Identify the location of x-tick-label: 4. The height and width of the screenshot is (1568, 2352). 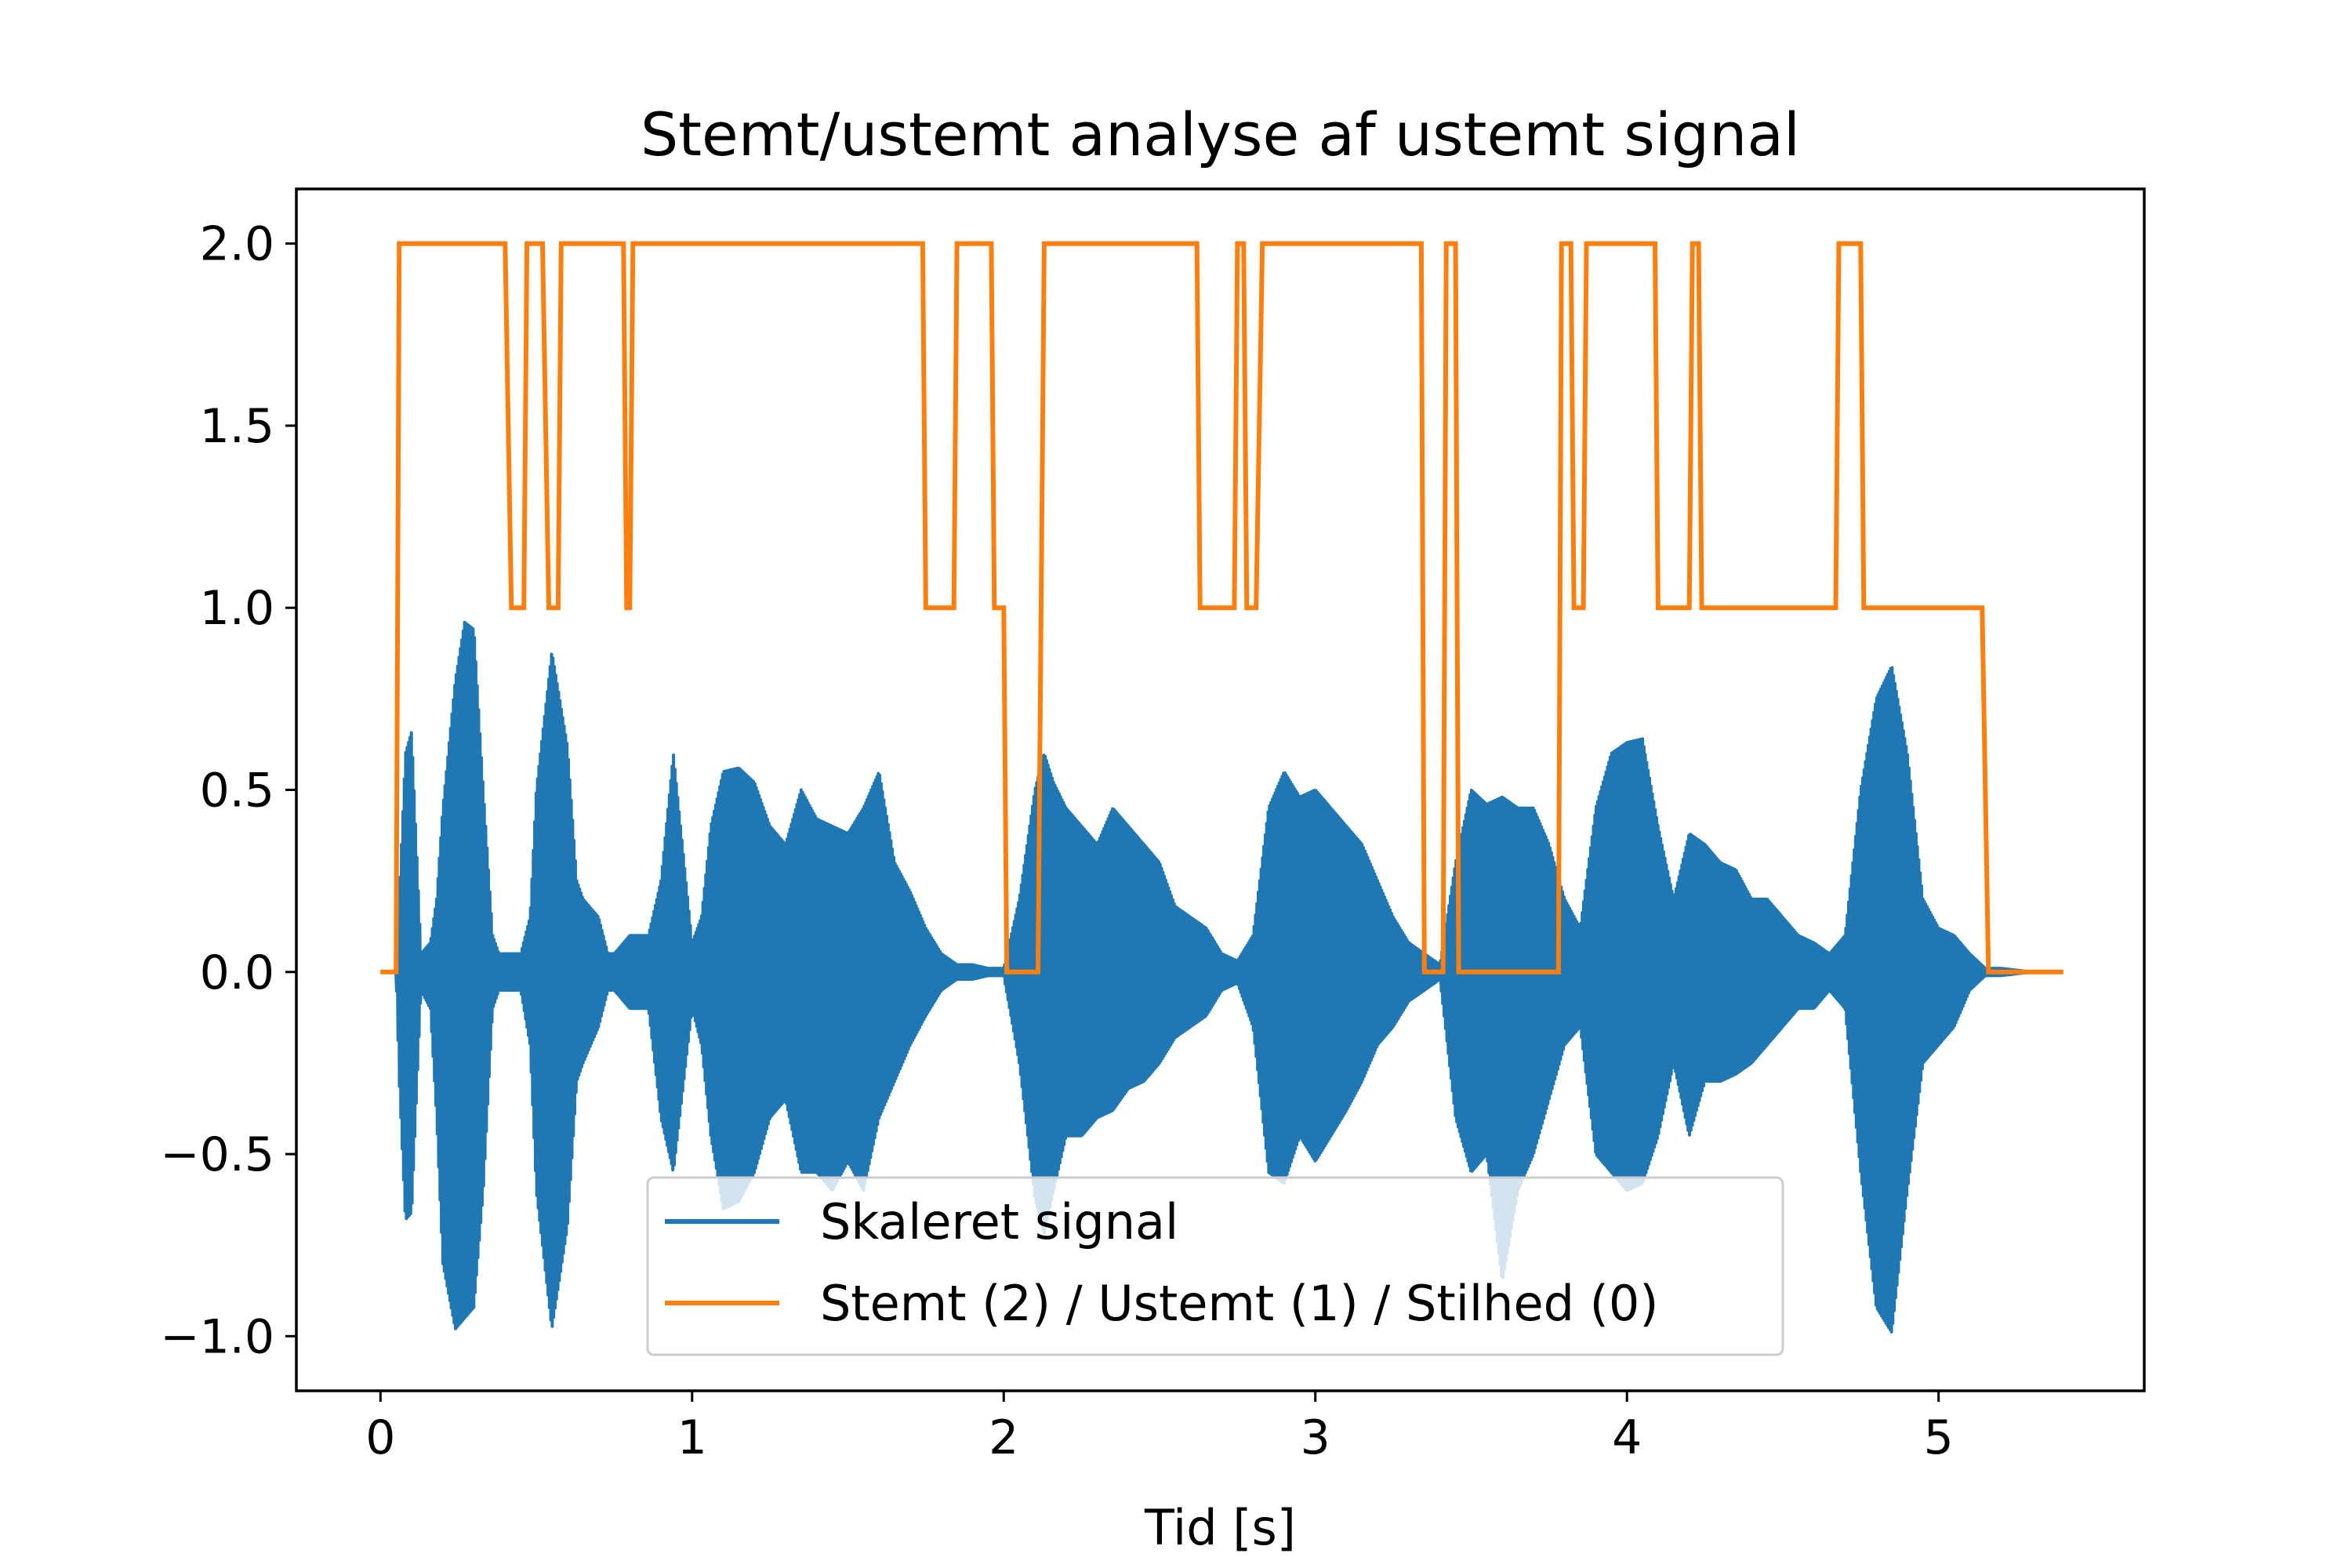
(1627, 1437).